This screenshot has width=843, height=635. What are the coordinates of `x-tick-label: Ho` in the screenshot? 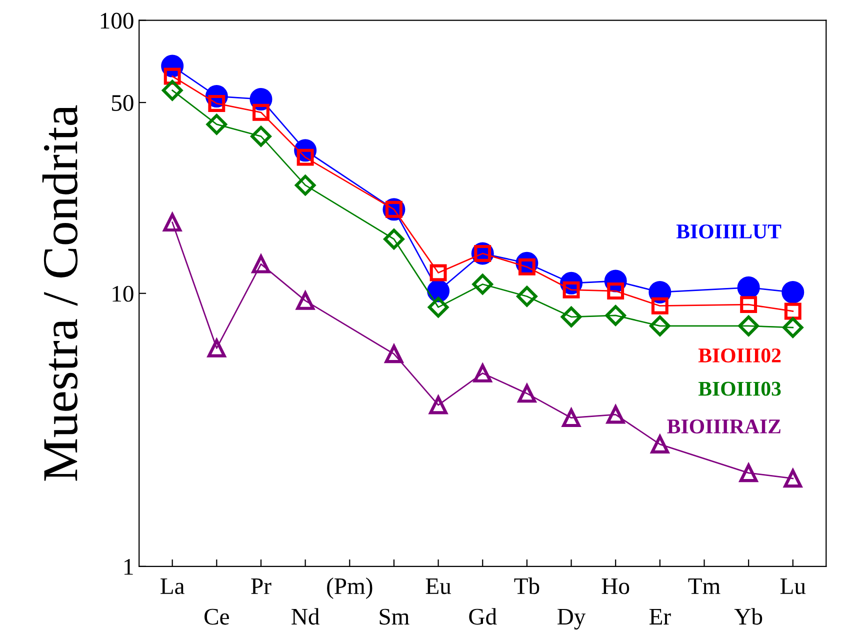 It's located at (616, 586).